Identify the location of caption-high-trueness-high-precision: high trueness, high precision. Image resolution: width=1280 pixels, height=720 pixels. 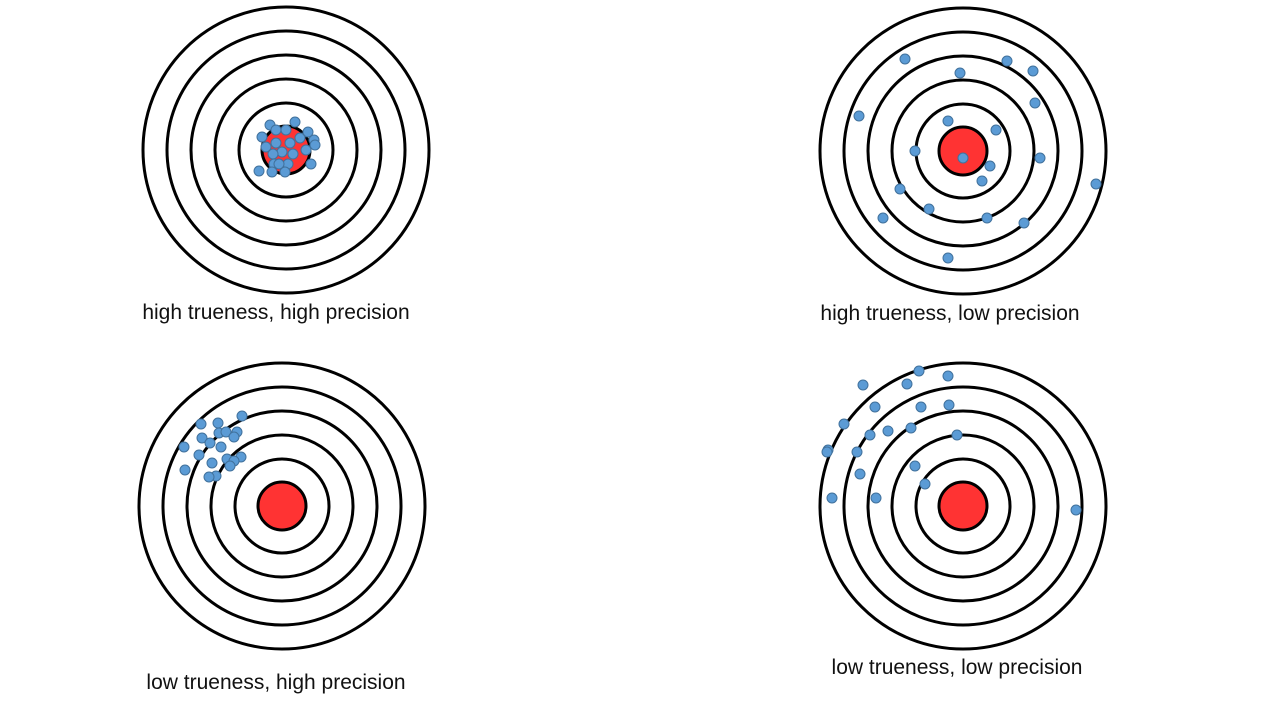
(276, 312).